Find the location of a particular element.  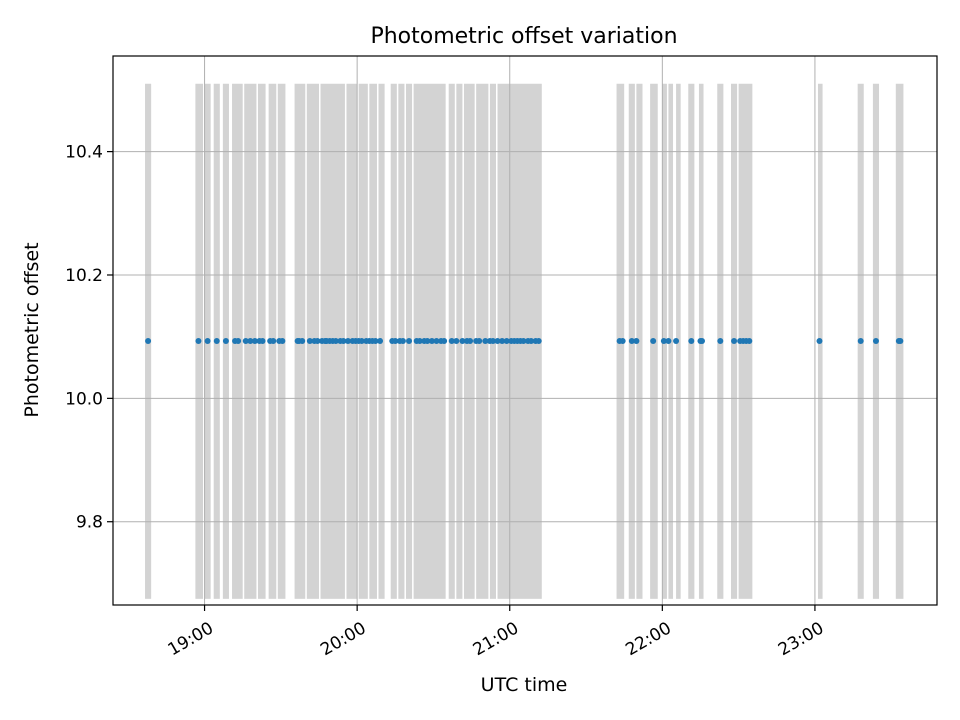

y-tick-label-0: 9.8 is located at coordinates (89, 523).